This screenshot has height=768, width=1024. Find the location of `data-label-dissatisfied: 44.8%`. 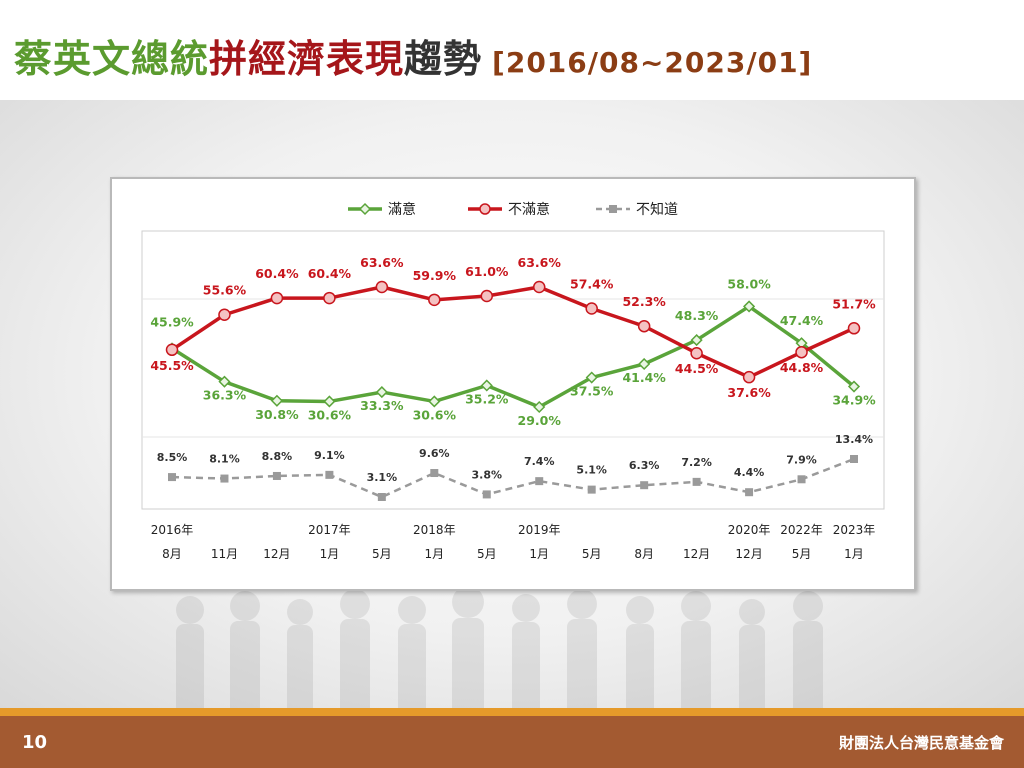

data-label-dissatisfied: 44.8% is located at coordinates (802, 367).